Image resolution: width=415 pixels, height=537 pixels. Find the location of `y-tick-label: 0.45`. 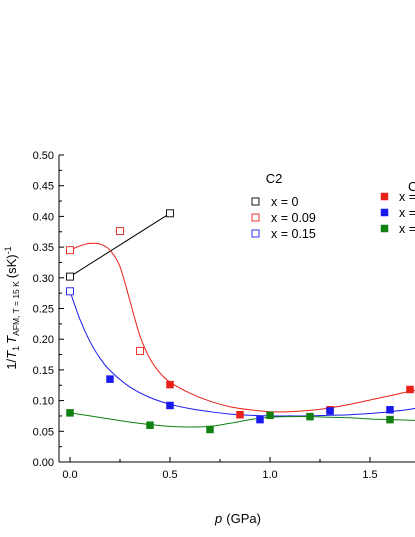

y-tick-label: 0.45 is located at coordinates (43, 187).